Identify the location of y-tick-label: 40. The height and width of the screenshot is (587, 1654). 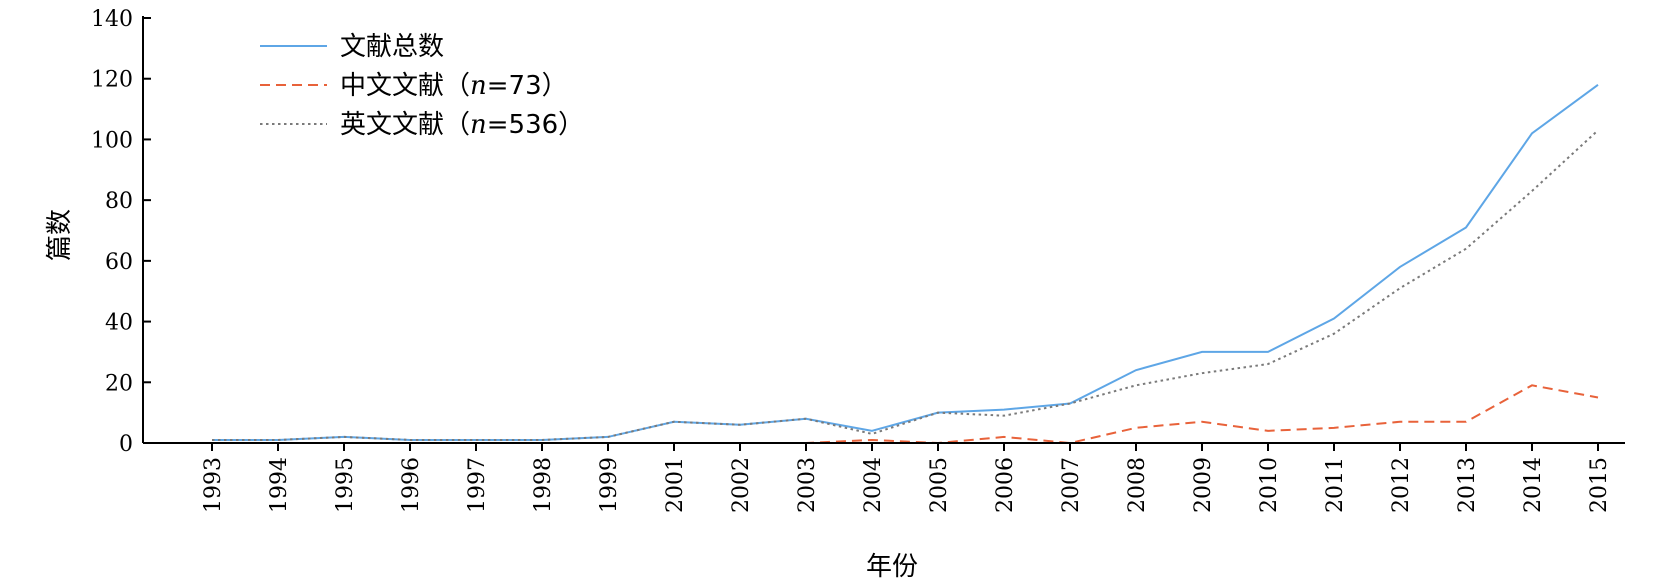
(119, 323).